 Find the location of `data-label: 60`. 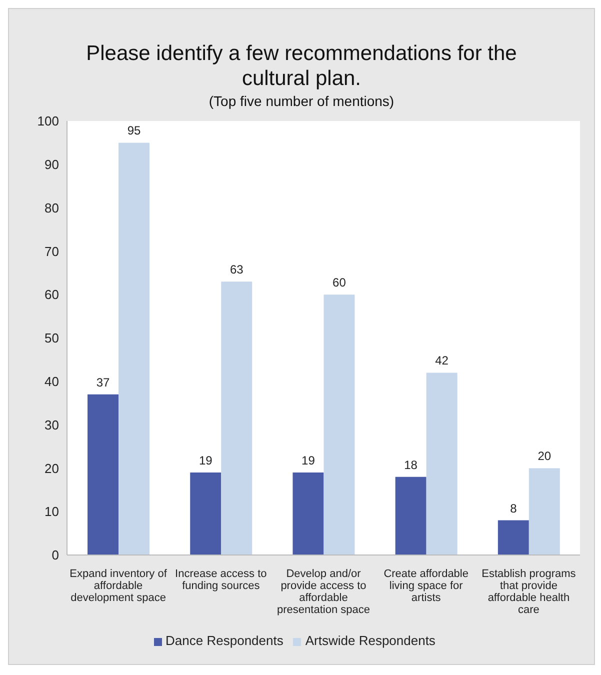

data-label: 60 is located at coordinates (339, 283).